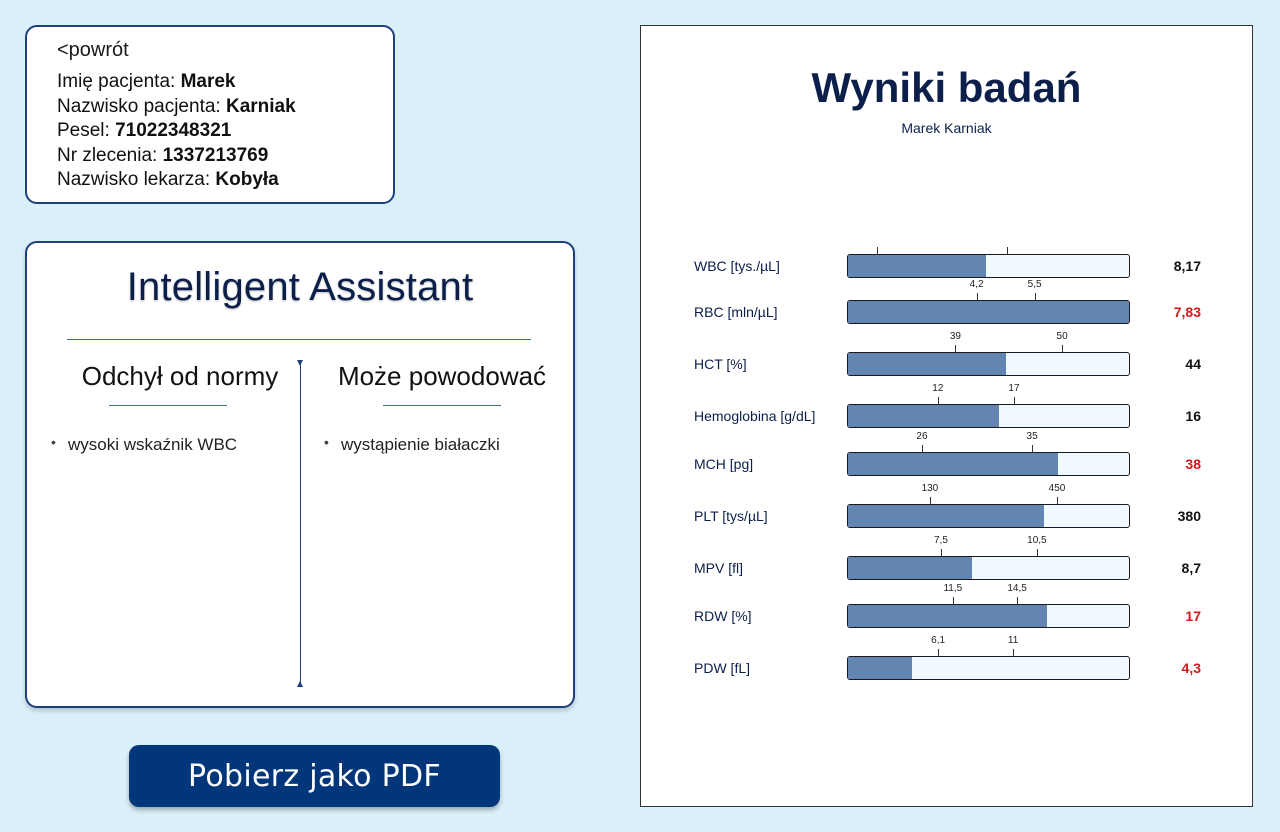 This screenshot has height=832, width=1280. What do you see at coordinates (955, 336) in the screenshot?
I see `range-label-low: 39` at bounding box center [955, 336].